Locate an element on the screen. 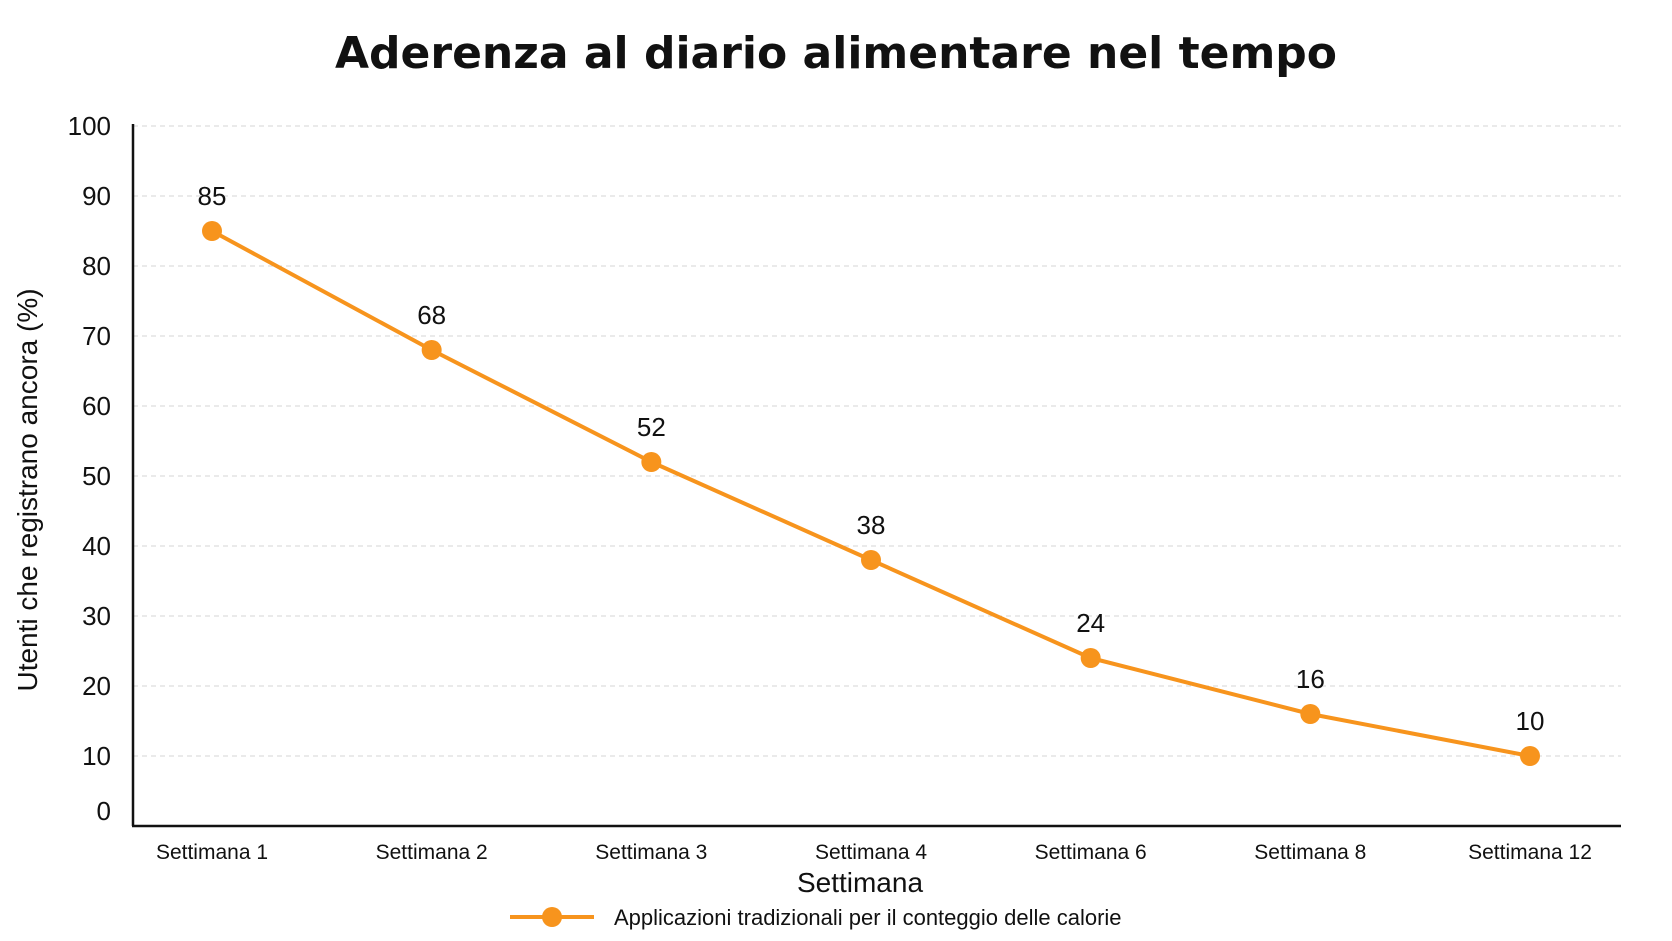 Image resolution: width=1672 pixels, height=941 pixels. y-tick-label: 30 is located at coordinates (96, 616).